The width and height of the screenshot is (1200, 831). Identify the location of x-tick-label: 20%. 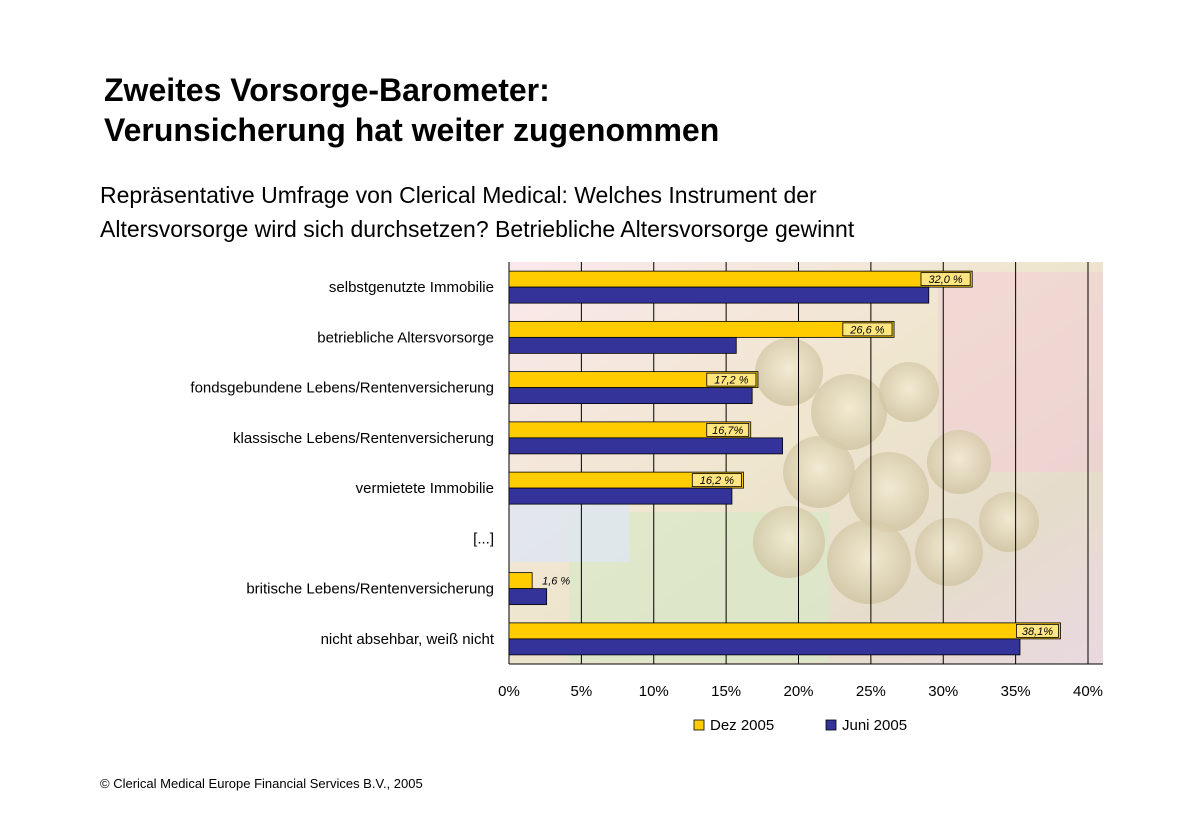
(798, 691).